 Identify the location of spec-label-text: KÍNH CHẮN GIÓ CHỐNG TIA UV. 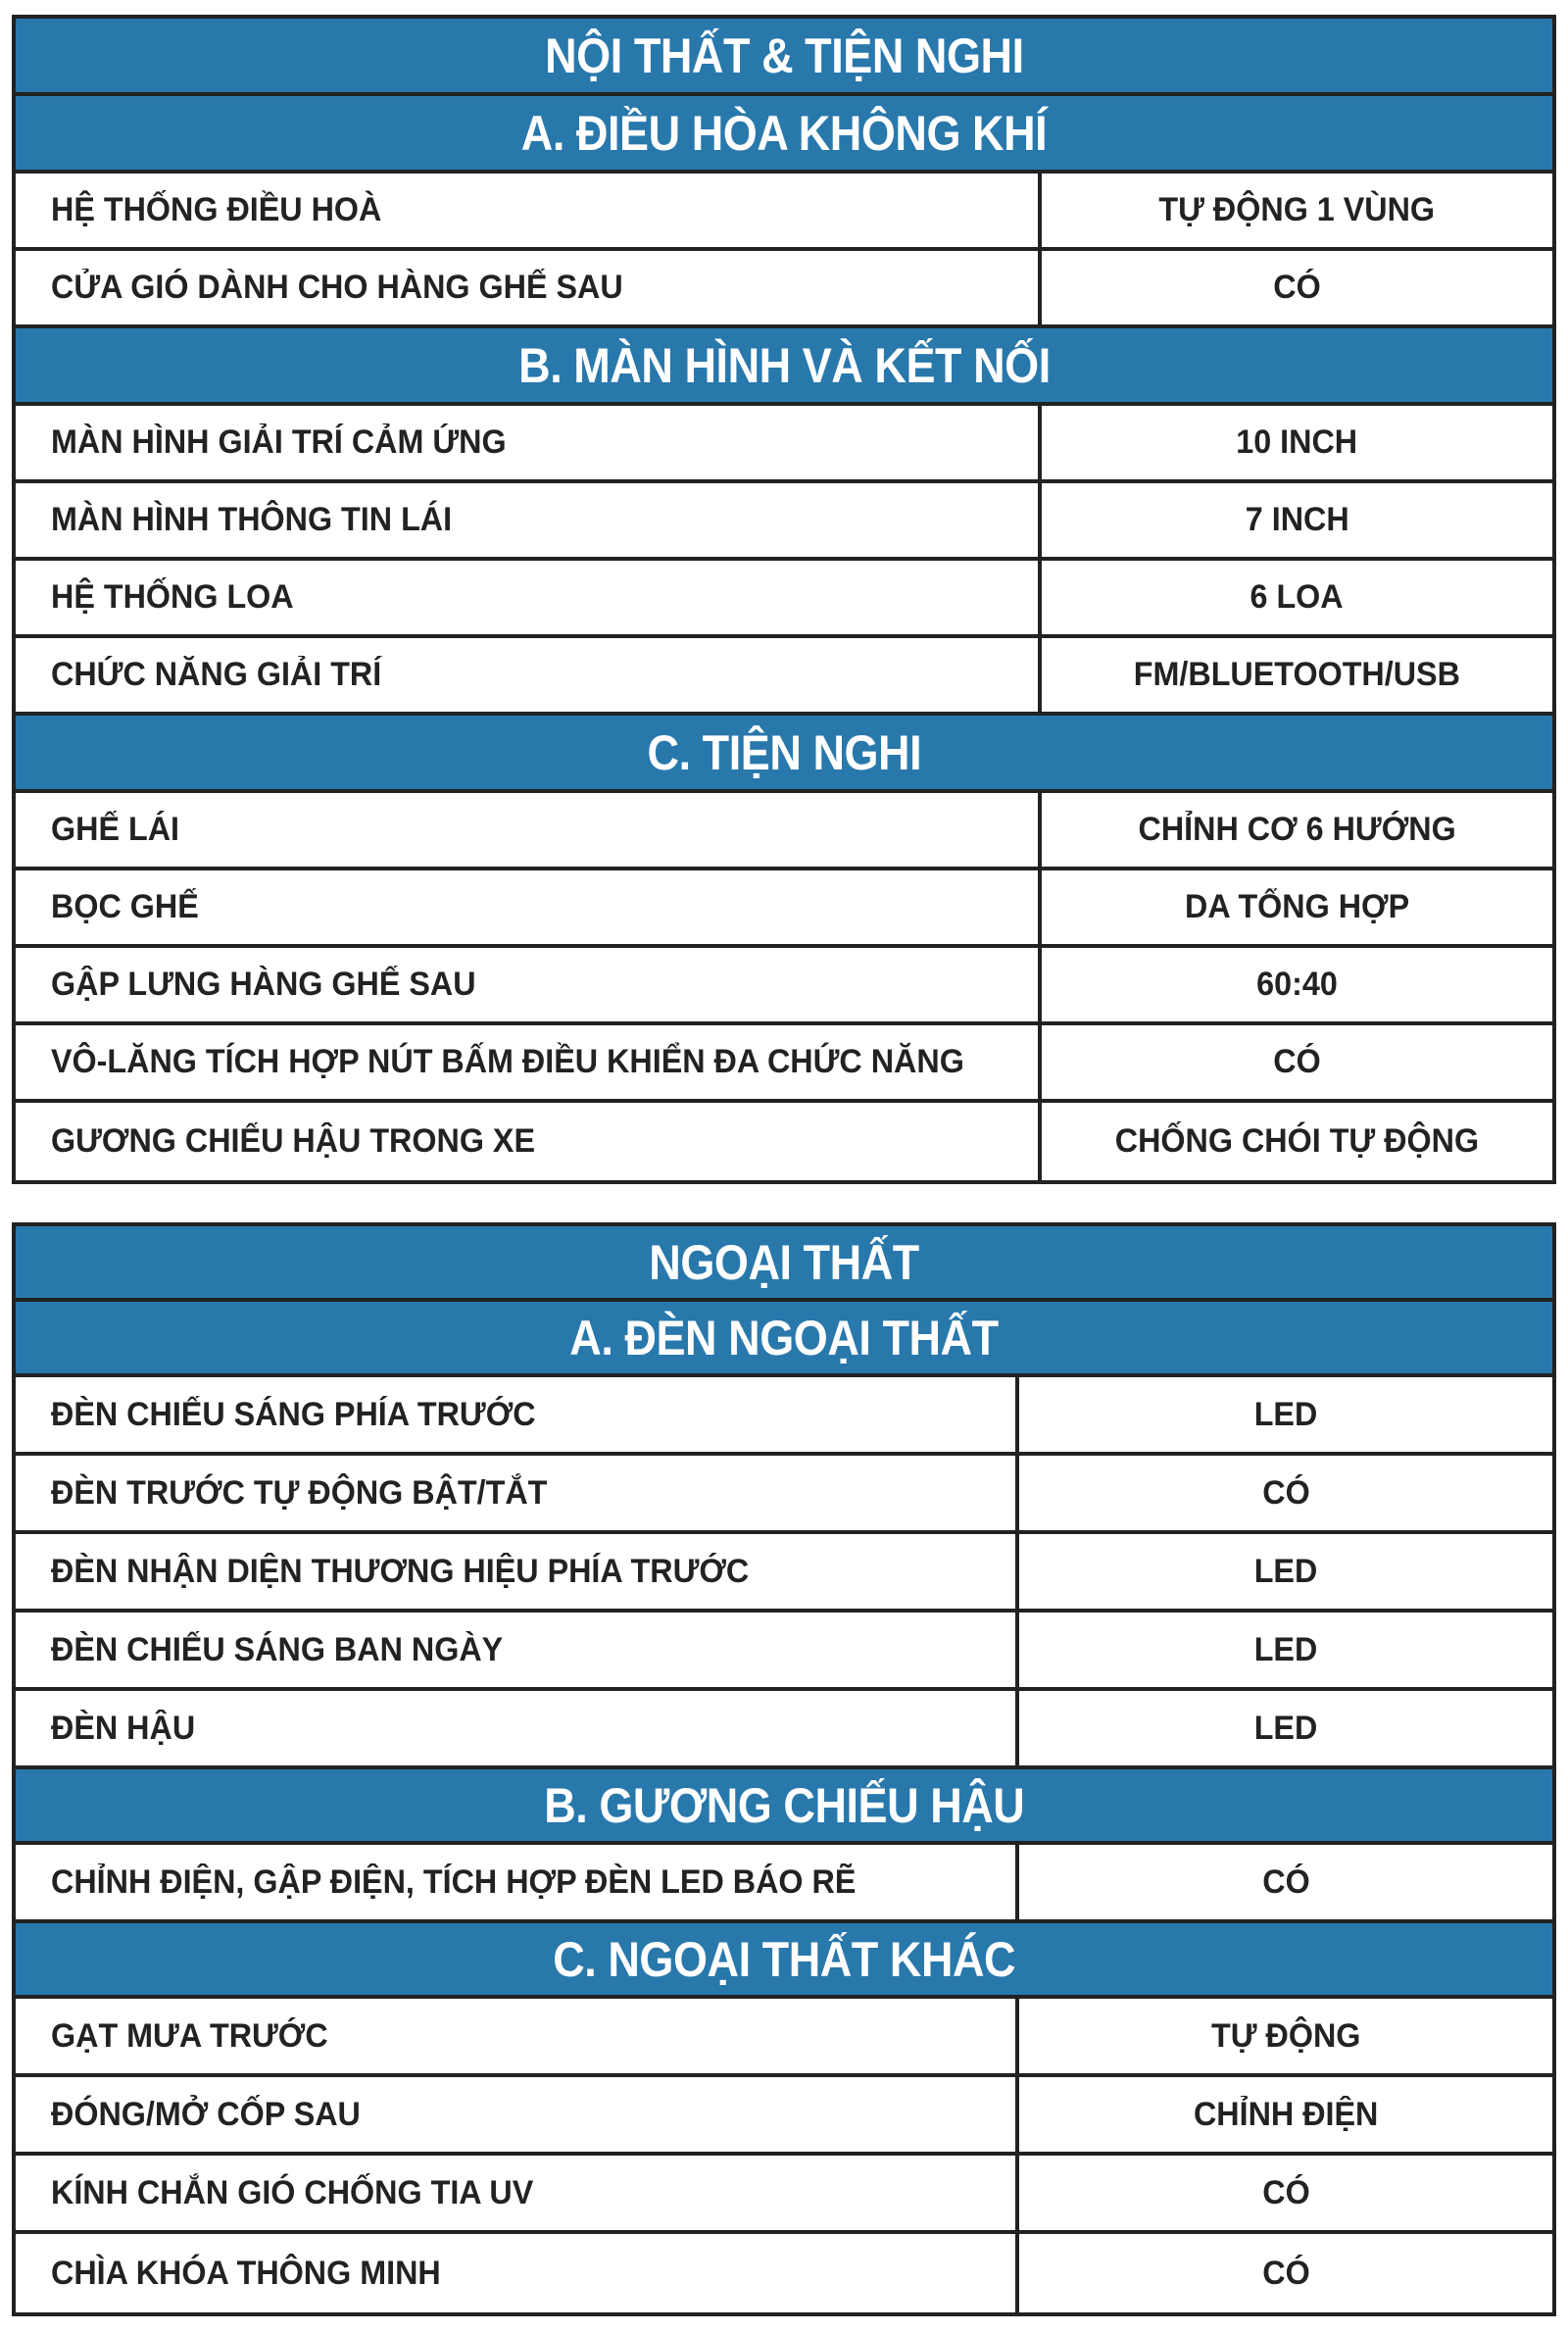
(292, 2192).